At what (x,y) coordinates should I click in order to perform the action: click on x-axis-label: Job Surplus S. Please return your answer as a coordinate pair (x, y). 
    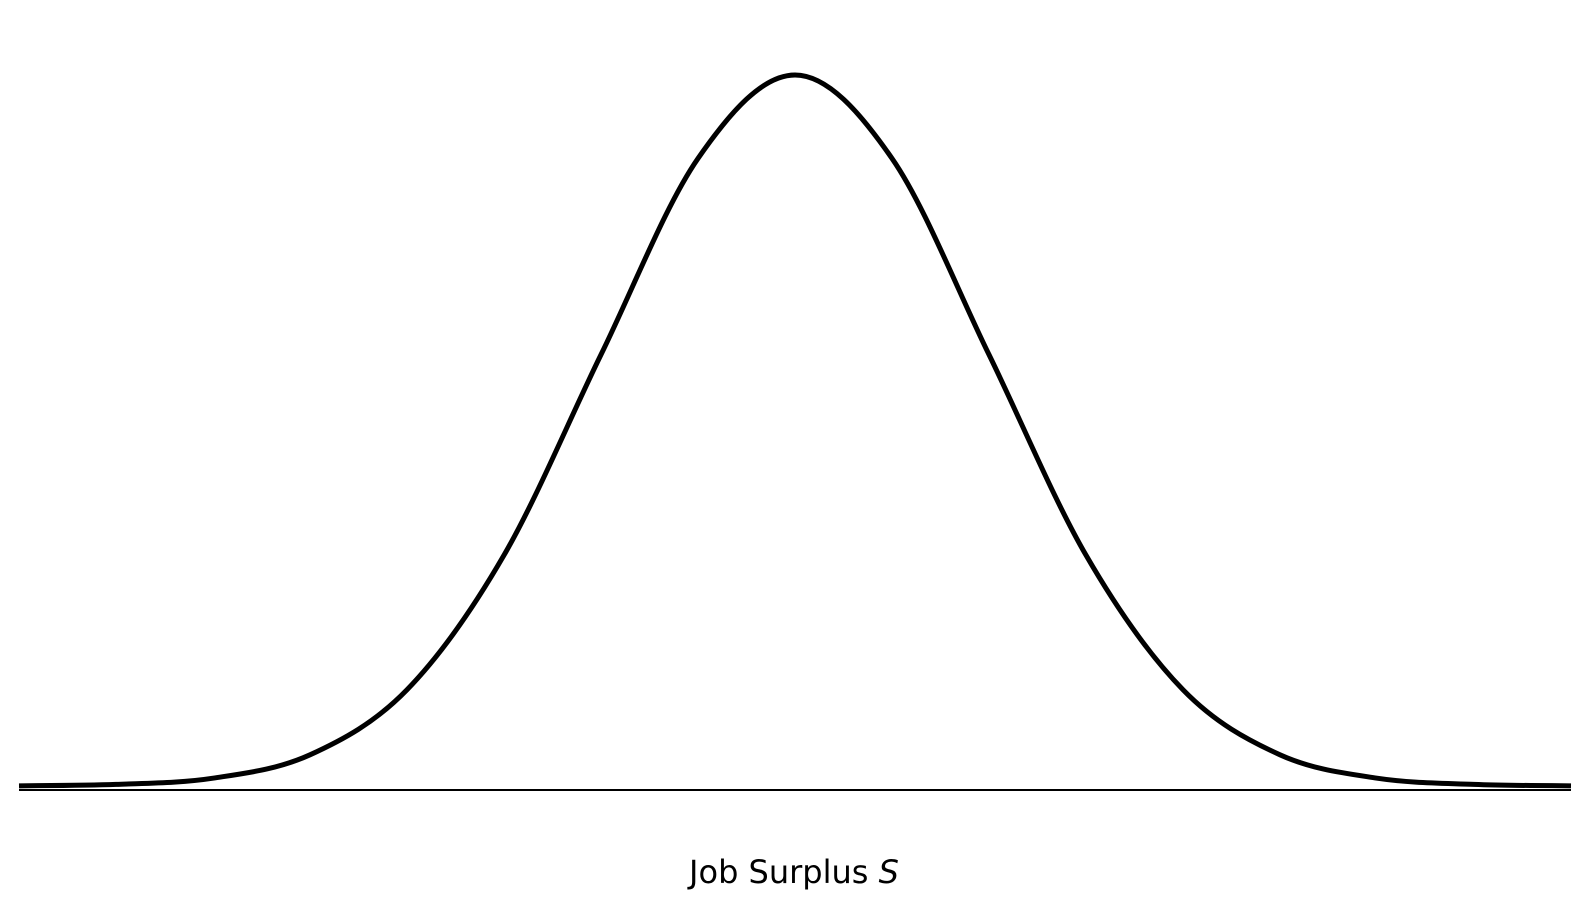
    Looking at the image, I should click on (793, 872).